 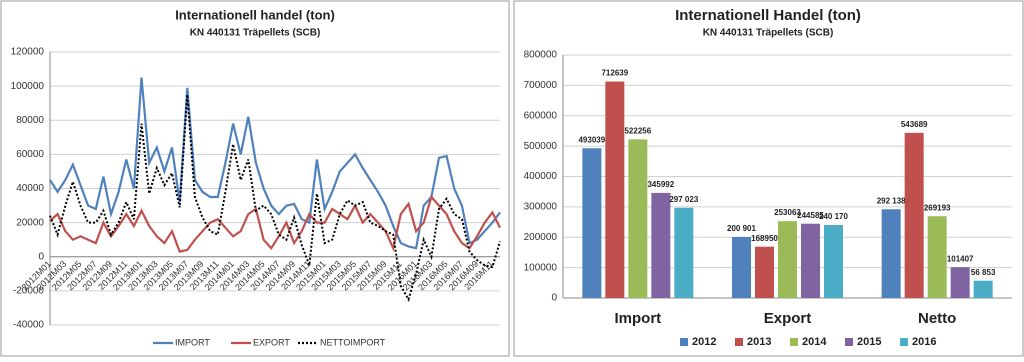 I want to click on legend-label: 2013, so click(x=759, y=342).